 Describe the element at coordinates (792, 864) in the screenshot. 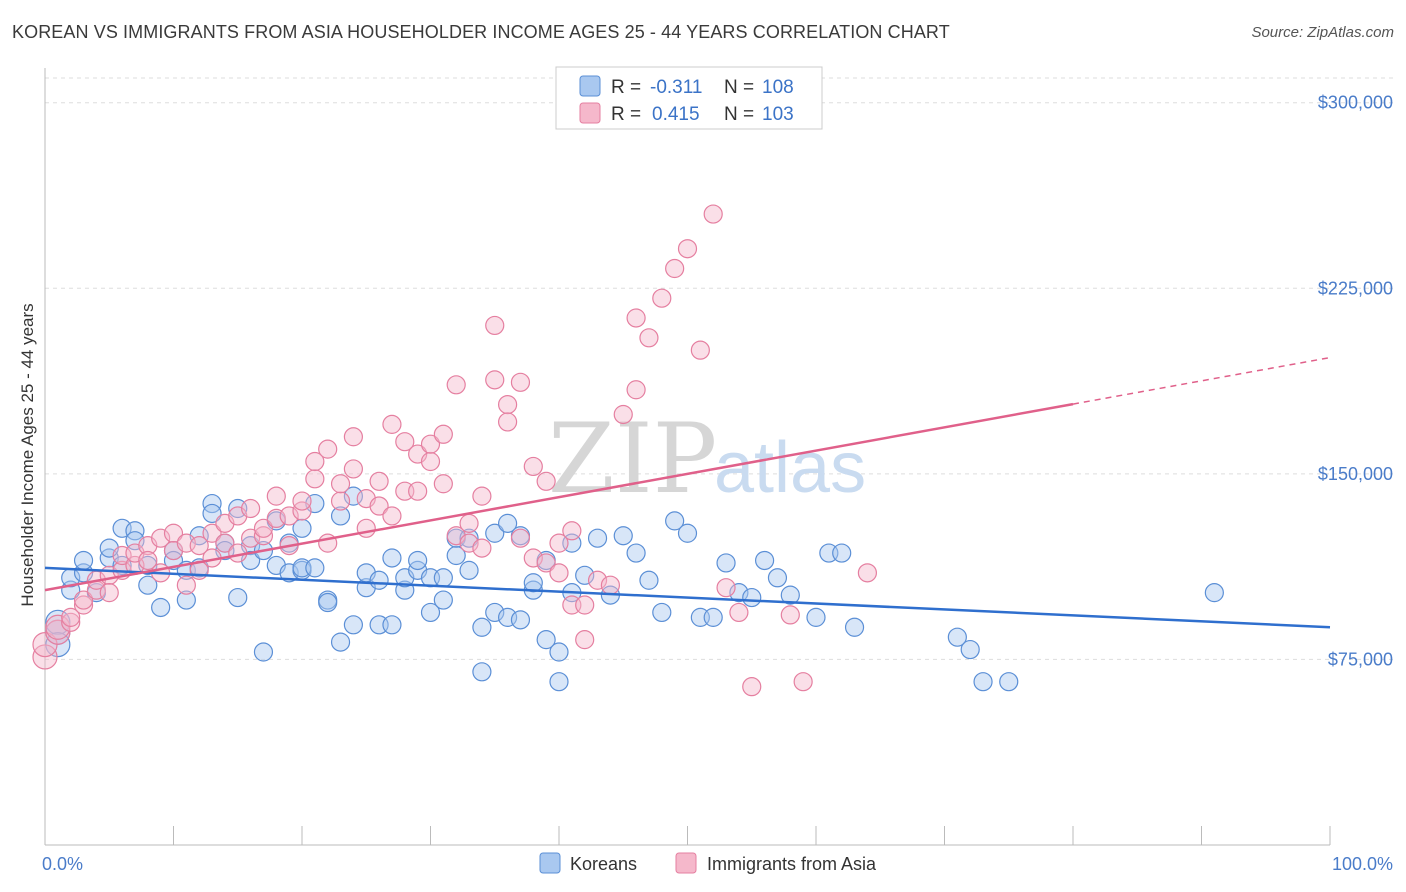

I see `legend-immigrants-label: Immigrants from Asia` at that location.